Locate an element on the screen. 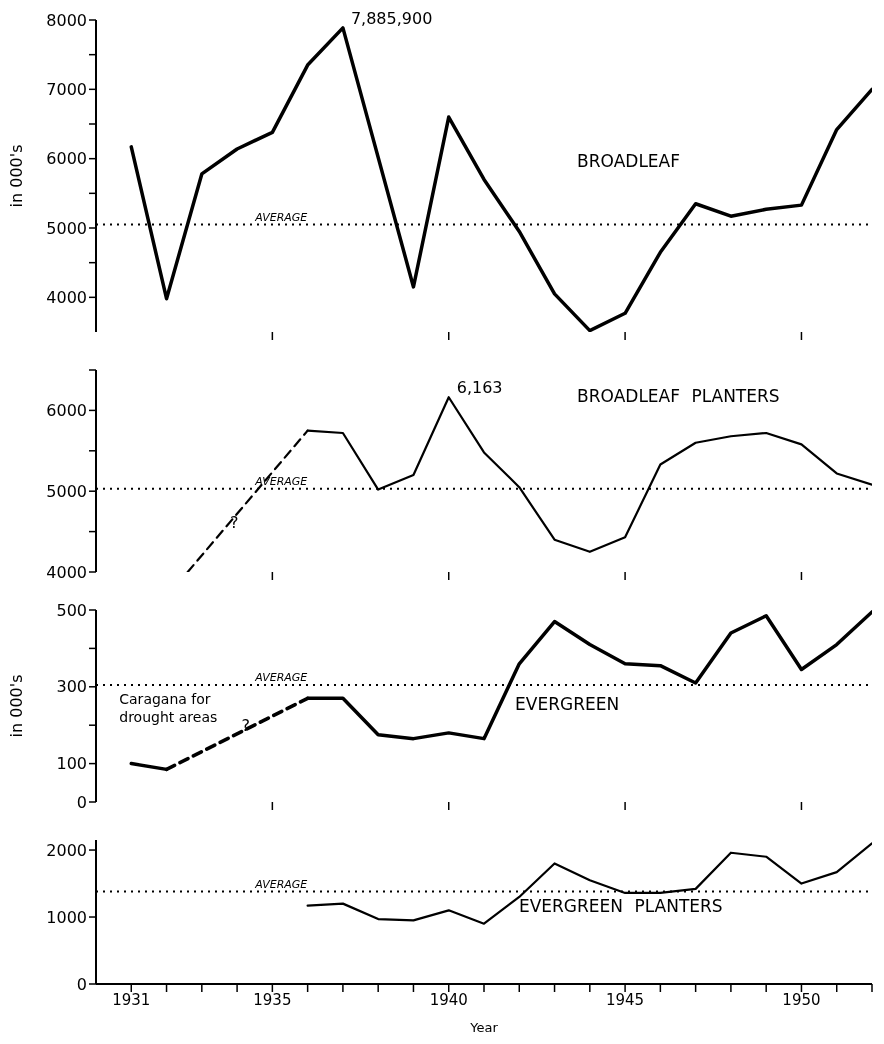 The image size is (884, 1044). x-tick-label: 1945 is located at coordinates (625, 999).